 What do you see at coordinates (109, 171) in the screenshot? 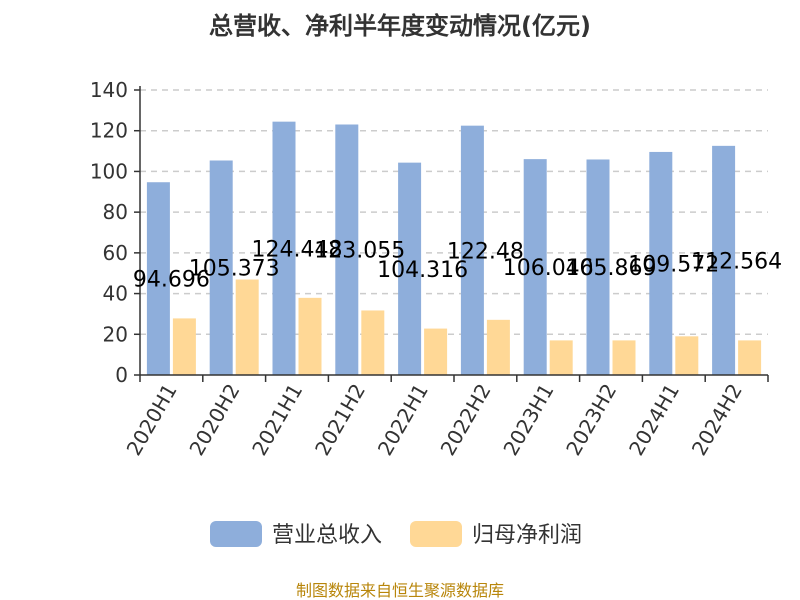
I see `y-tick-label: 100` at bounding box center [109, 171].